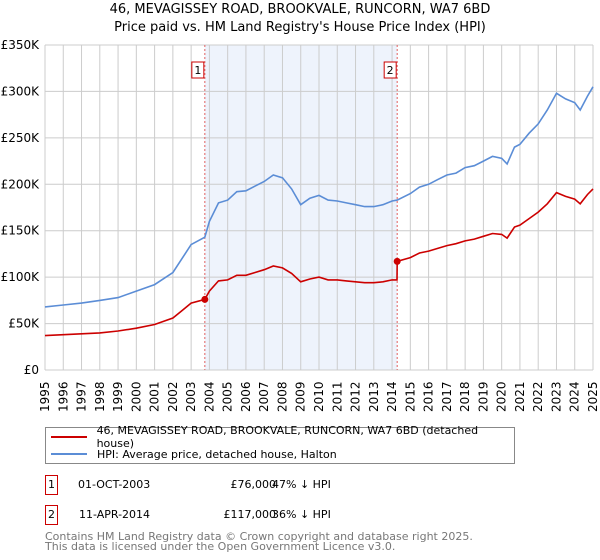  I want to click on legend-swatch-blue, so click(69, 454).